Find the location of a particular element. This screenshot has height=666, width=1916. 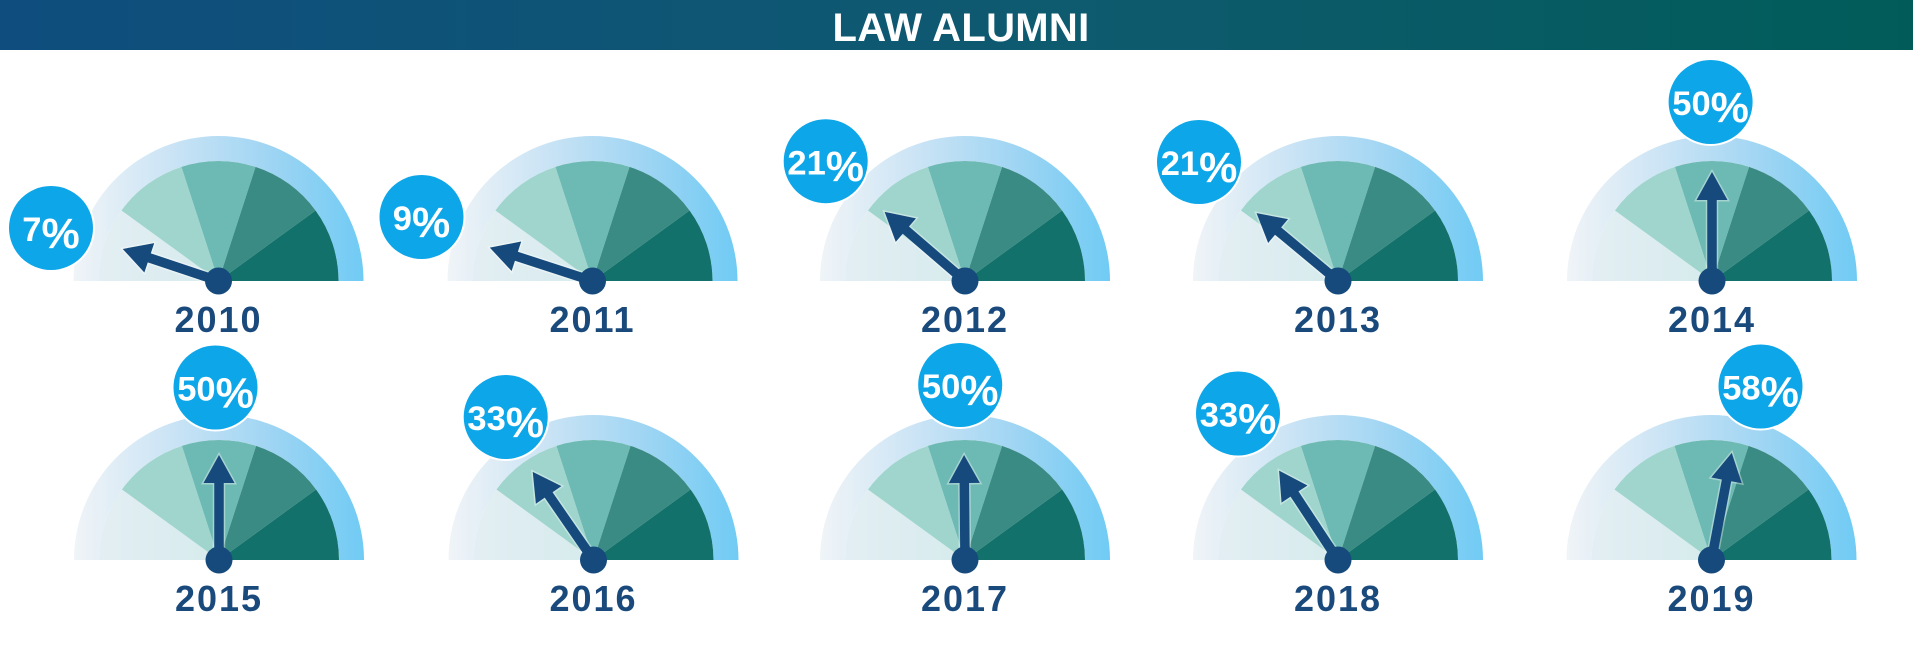

svg-text: 2014 is located at coordinates (1712, 319).